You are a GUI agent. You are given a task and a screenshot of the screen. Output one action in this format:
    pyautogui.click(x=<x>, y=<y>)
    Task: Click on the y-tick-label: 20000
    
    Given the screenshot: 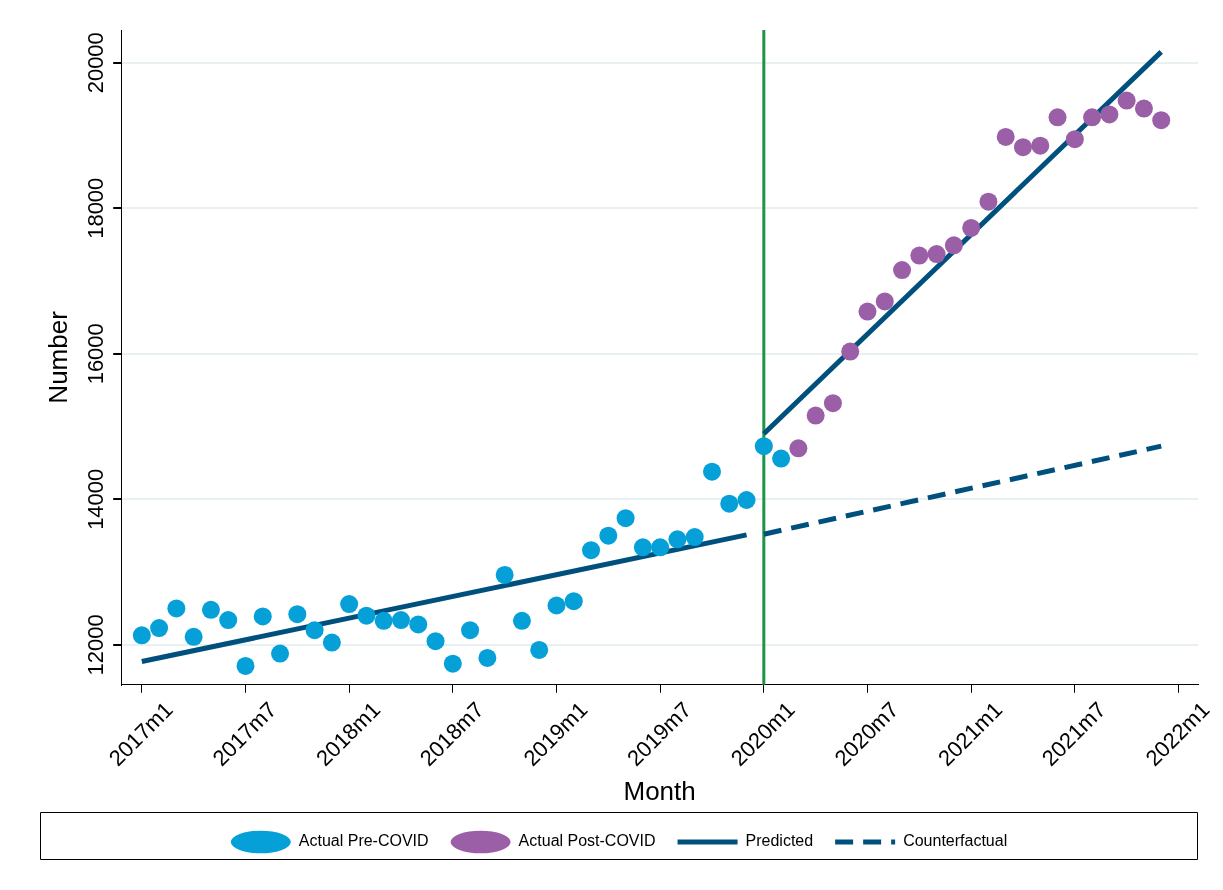 What is the action you would take?
    pyautogui.click(x=96, y=63)
    